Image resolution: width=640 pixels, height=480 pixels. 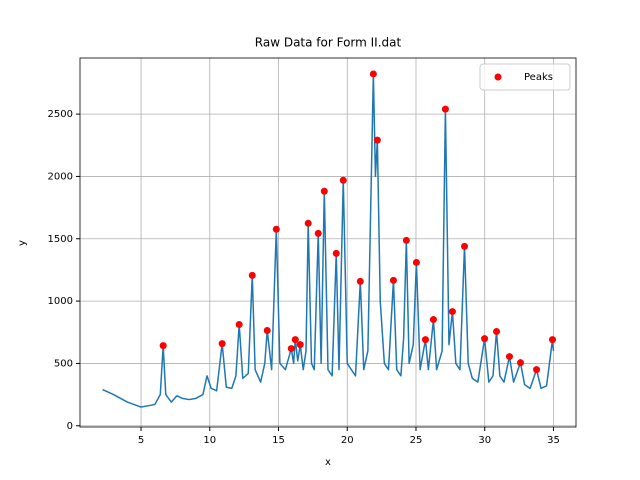 What do you see at coordinates (63, 363) in the screenshot?
I see `y-tick-label: 500` at bounding box center [63, 363].